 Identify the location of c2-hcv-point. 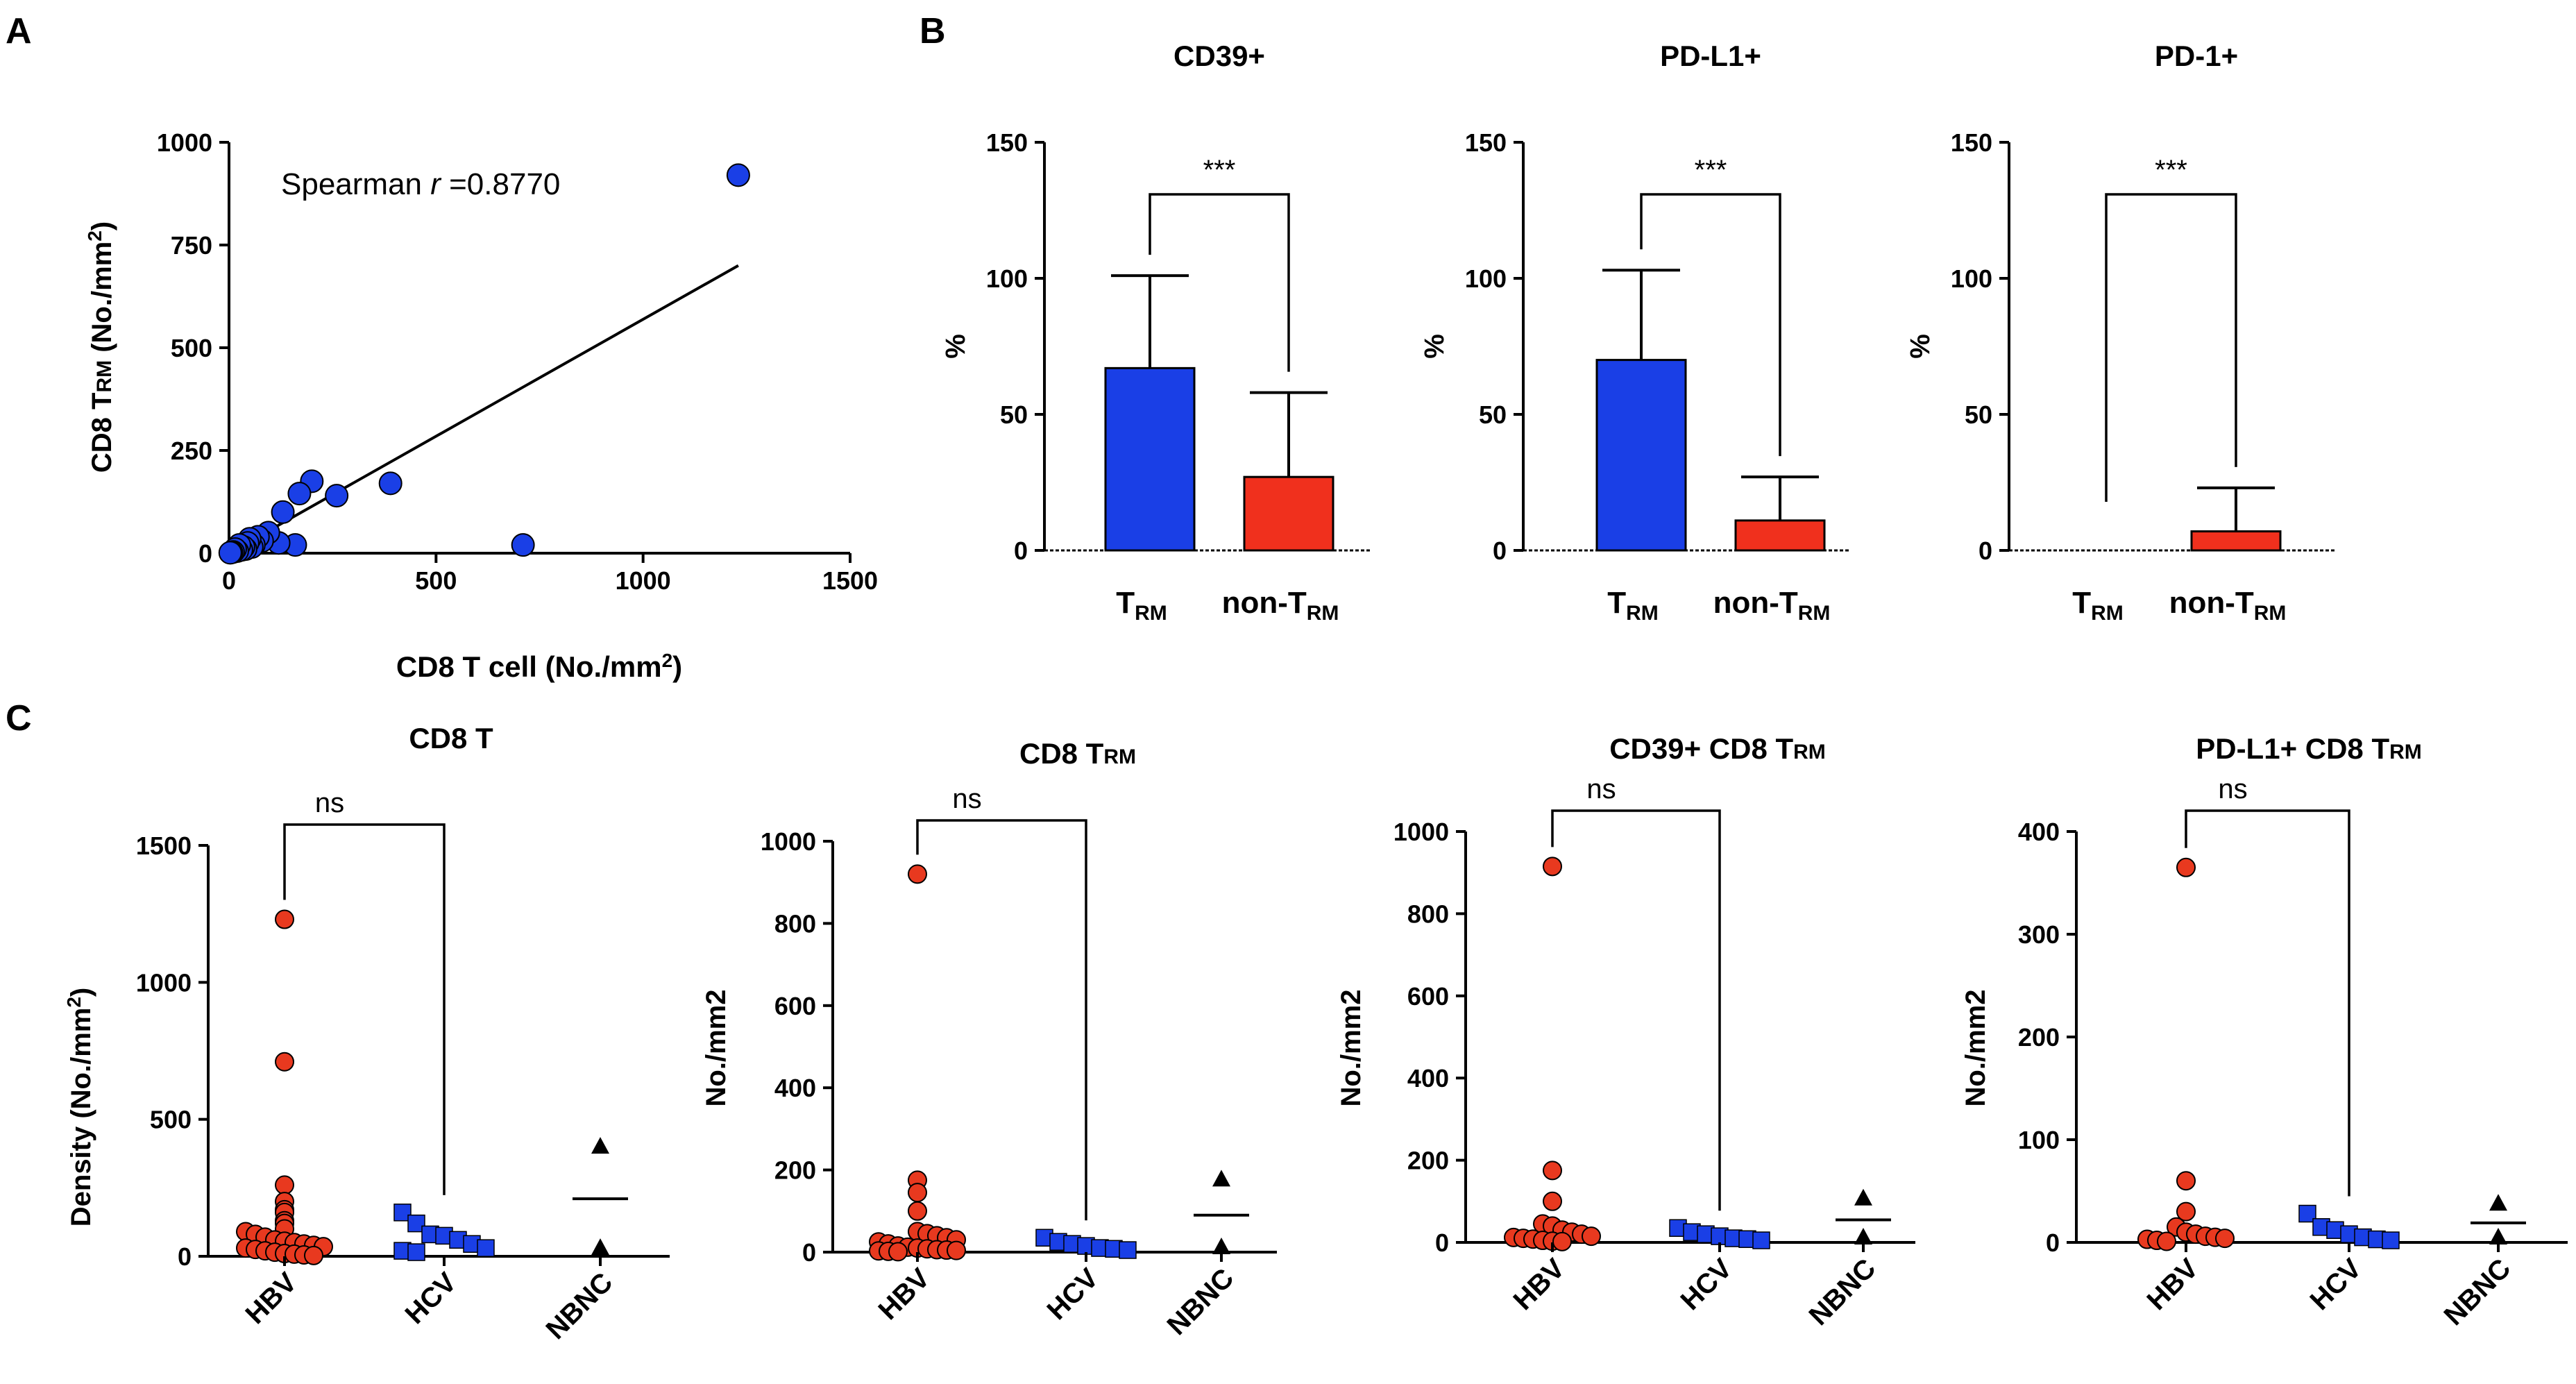
(1128, 1250).